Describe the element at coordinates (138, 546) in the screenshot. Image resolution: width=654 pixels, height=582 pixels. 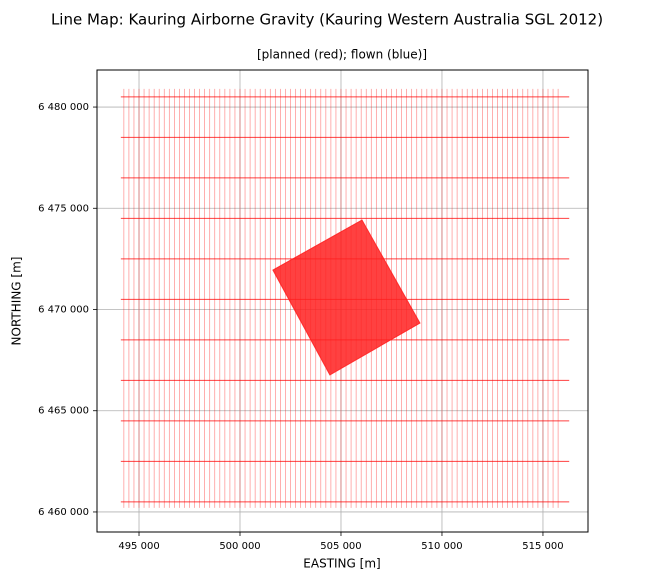
I see `x-tick-label: 495 000` at that location.